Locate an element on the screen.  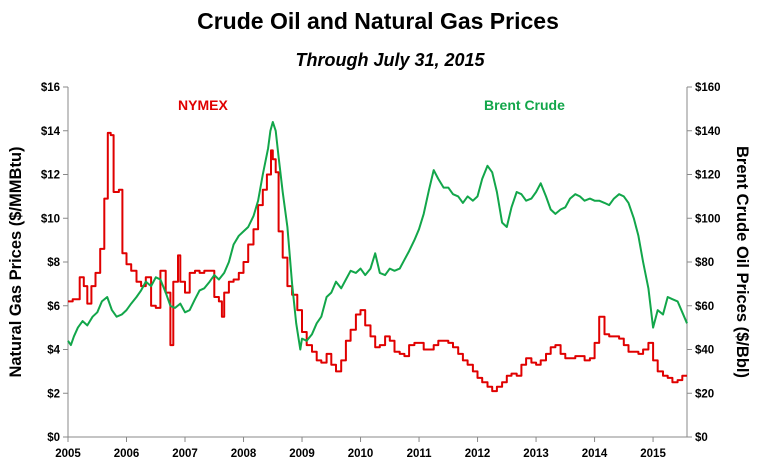
left-tick-label: $2 is located at coordinates (53, 394).